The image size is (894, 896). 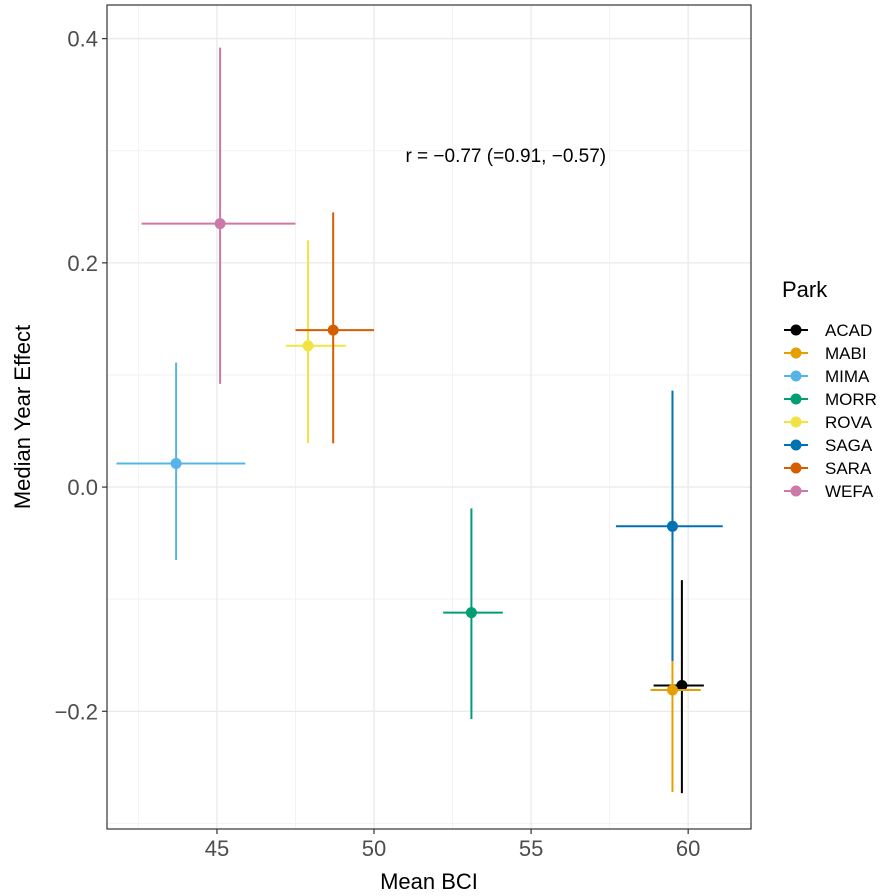 What do you see at coordinates (505, 156) in the screenshot?
I see `correlation-annotation: r = −0.77 (=0.91, −0.57)` at bounding box center [505, 156].